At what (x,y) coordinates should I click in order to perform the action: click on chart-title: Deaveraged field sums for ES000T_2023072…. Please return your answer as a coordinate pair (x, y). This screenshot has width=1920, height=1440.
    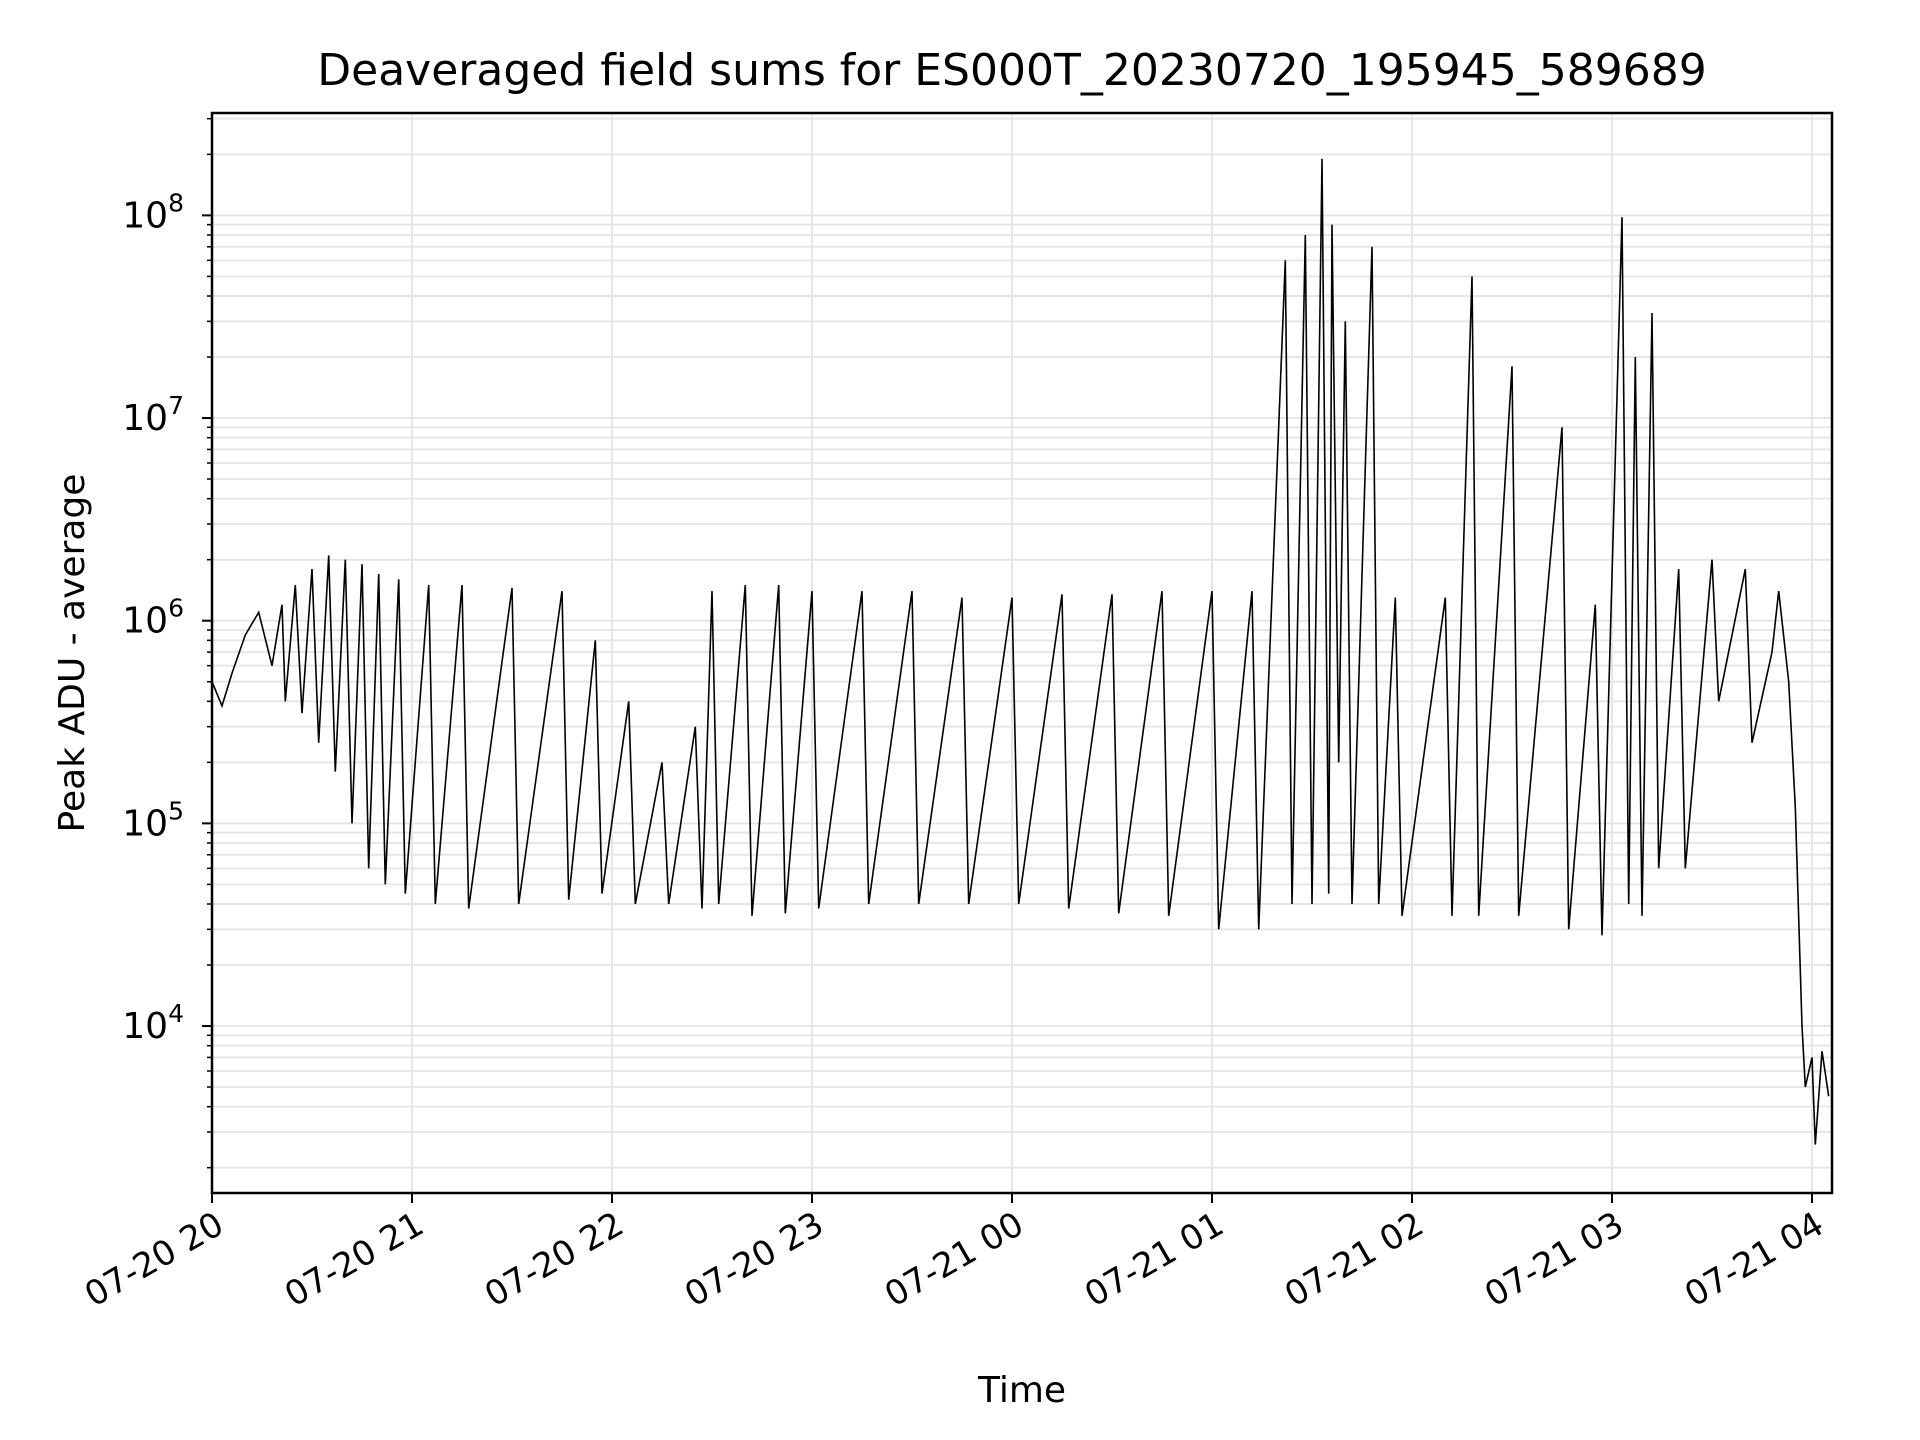
    Looking at the image, I should click on (1011, 70).